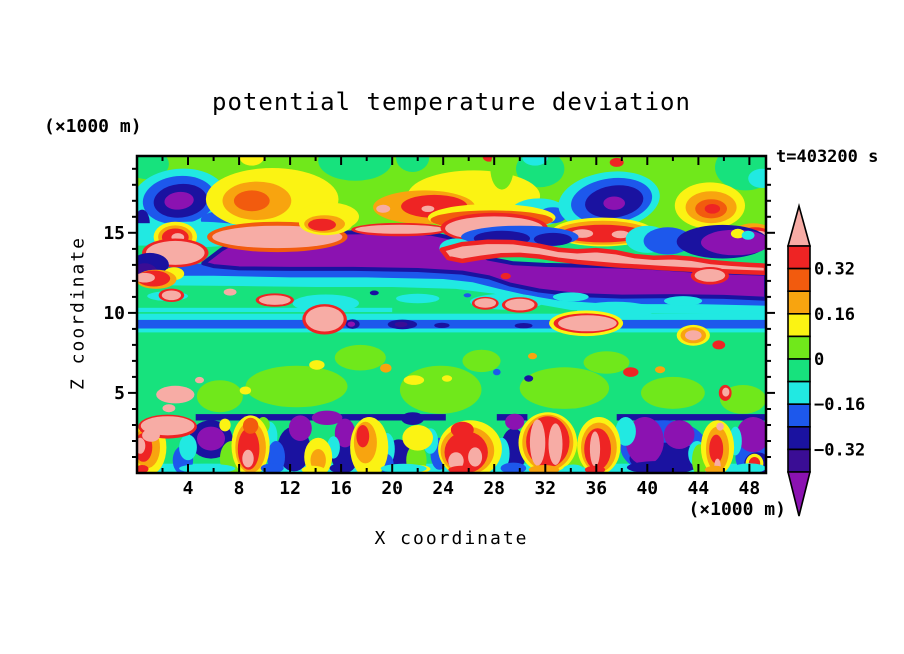  What do you see at coordinates (839, 405) in the screenshot?
I see `colorbar-label: −0.16` at bounding box center [839, 405].